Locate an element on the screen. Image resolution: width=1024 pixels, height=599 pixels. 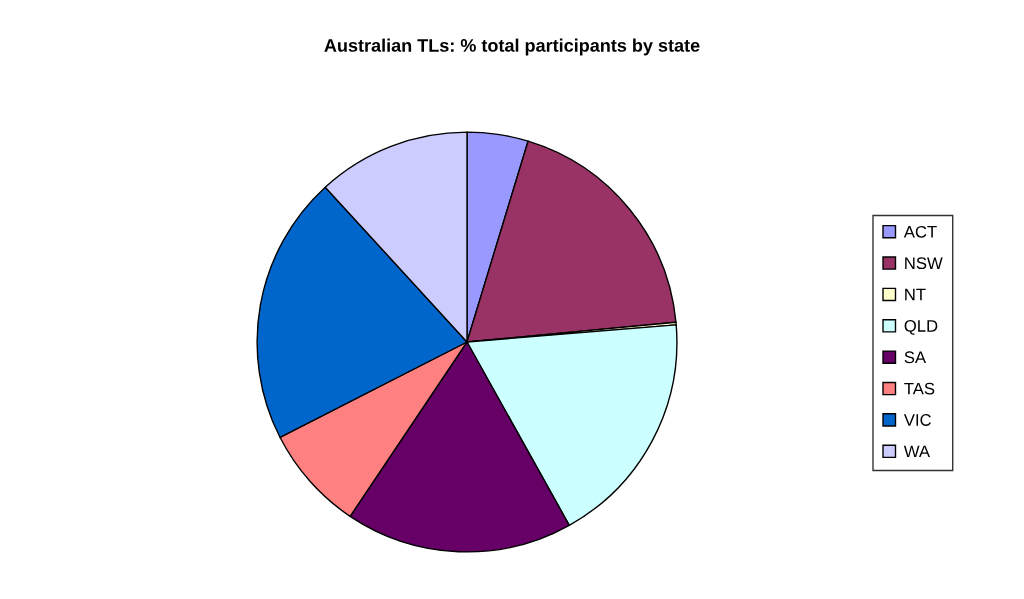
legend-label: ACT is located at coordinates (920, 231).